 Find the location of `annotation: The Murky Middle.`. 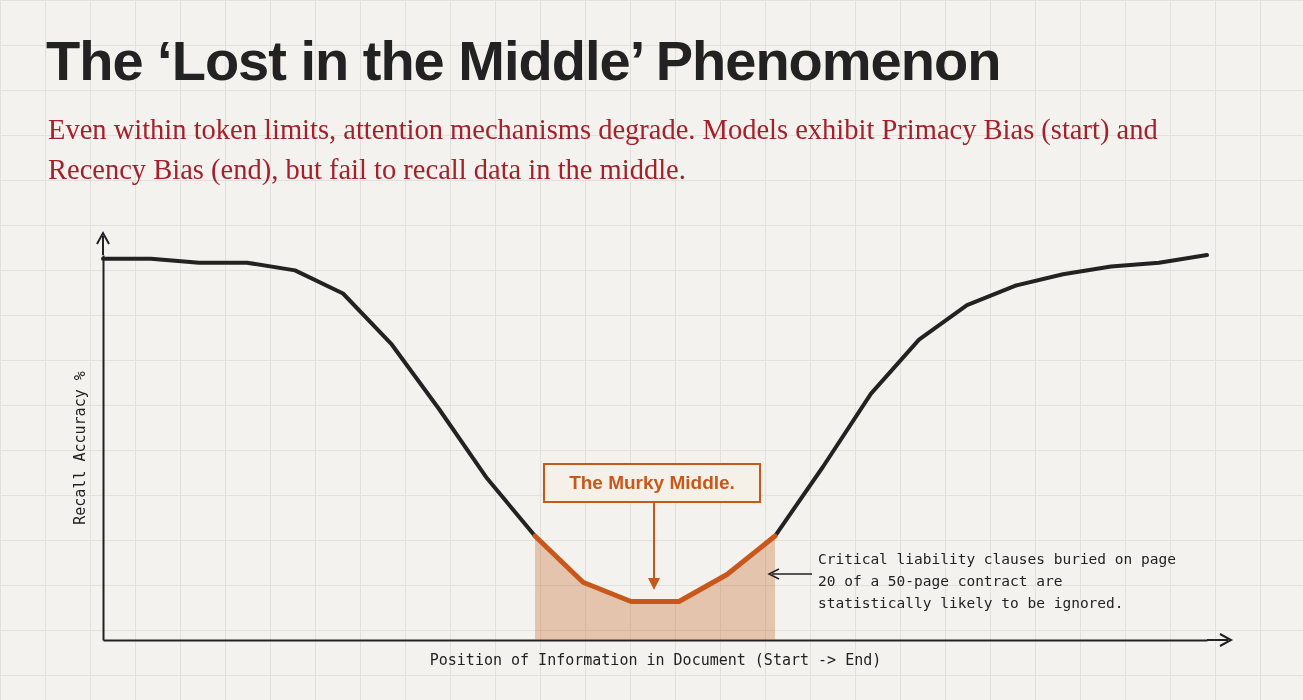

annotation: The Murky Middle. is located at coordinates (652, 483).